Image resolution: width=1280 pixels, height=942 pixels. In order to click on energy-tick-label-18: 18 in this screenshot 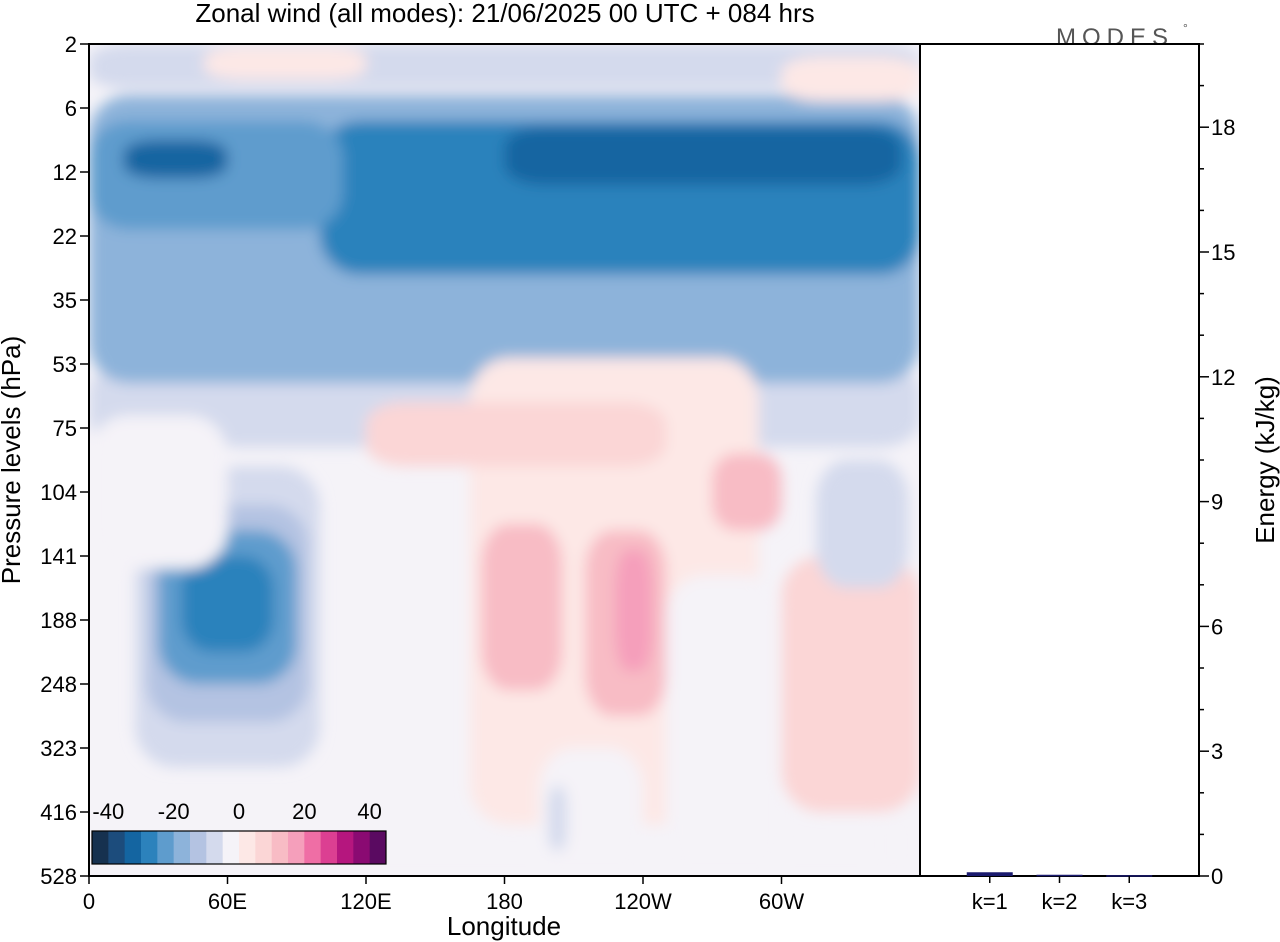, I will do `click(1223, 127)`.